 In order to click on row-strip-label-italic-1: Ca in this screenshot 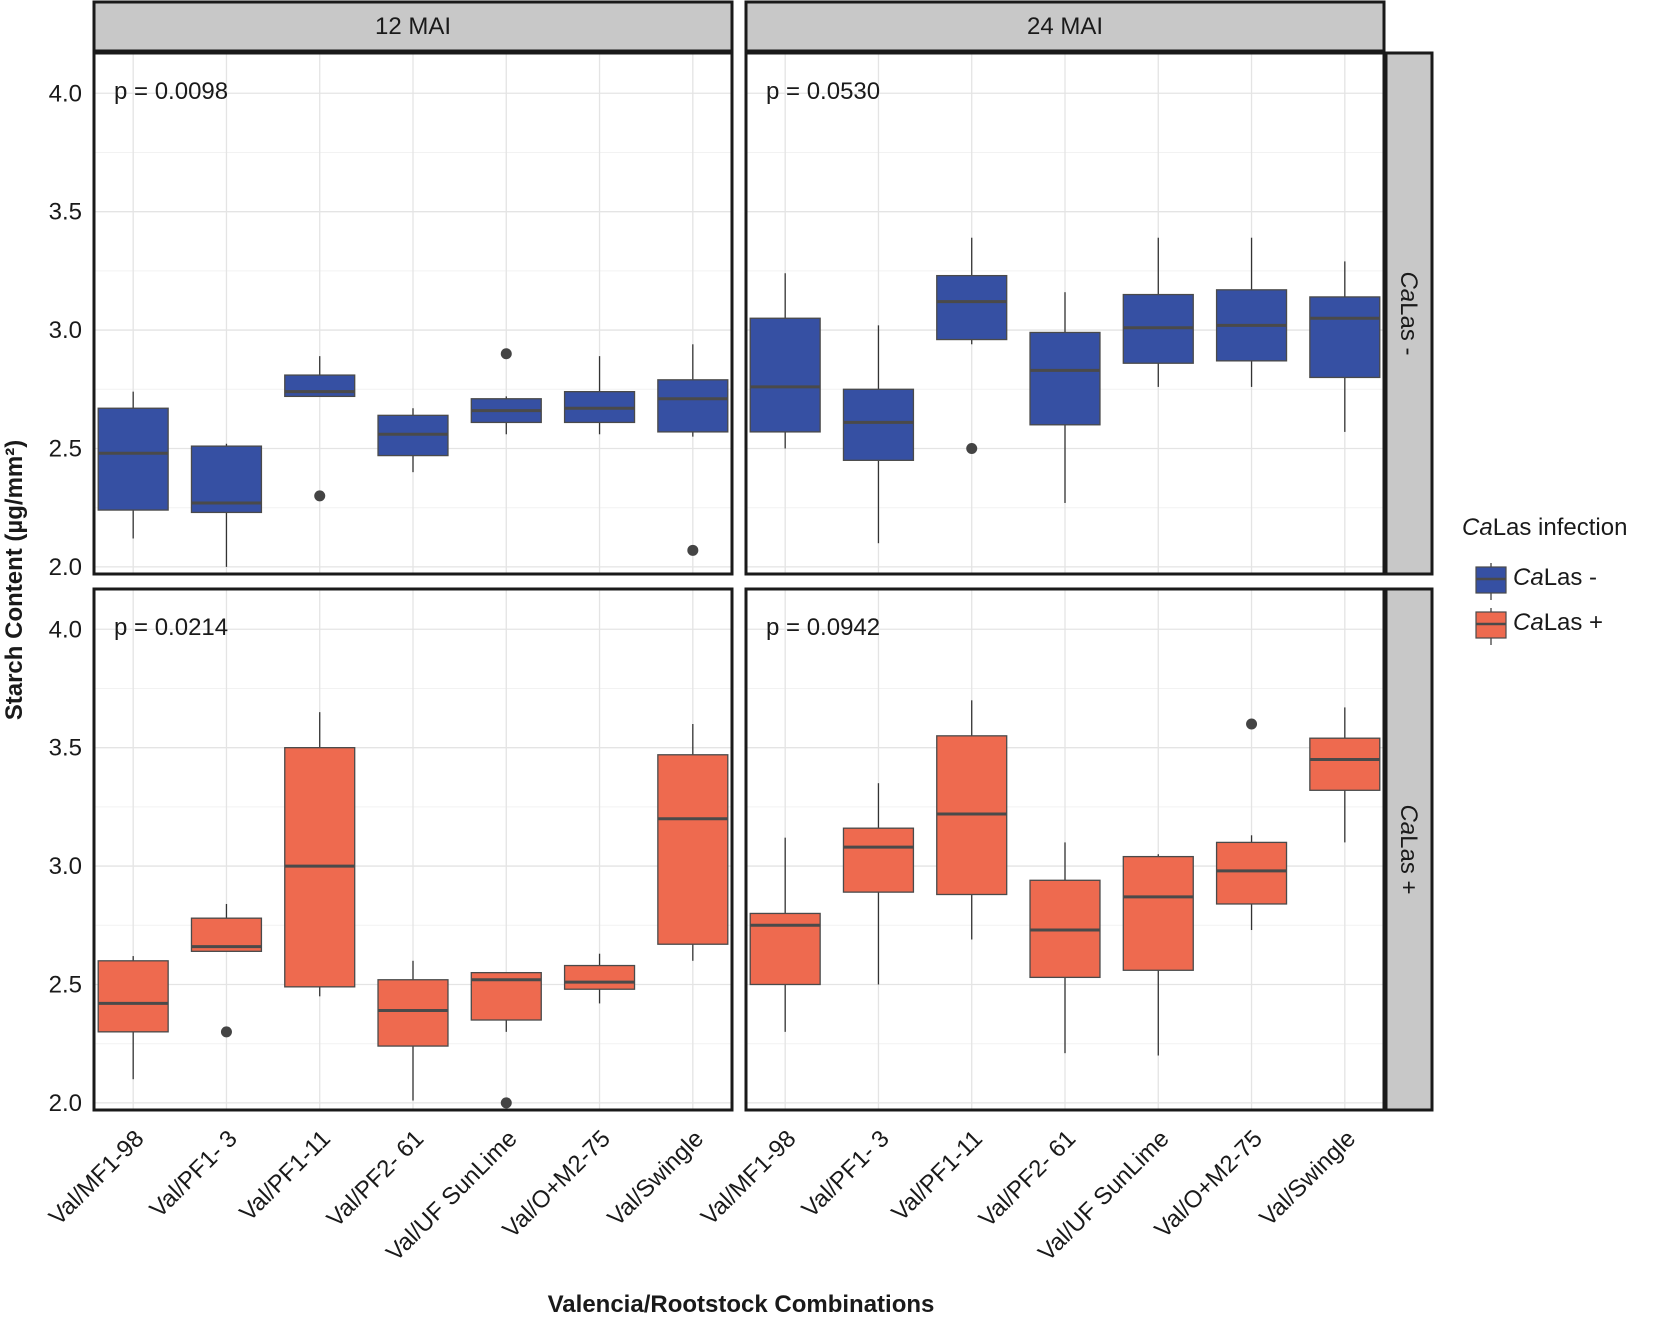, I will do `click(1409, 819)`.